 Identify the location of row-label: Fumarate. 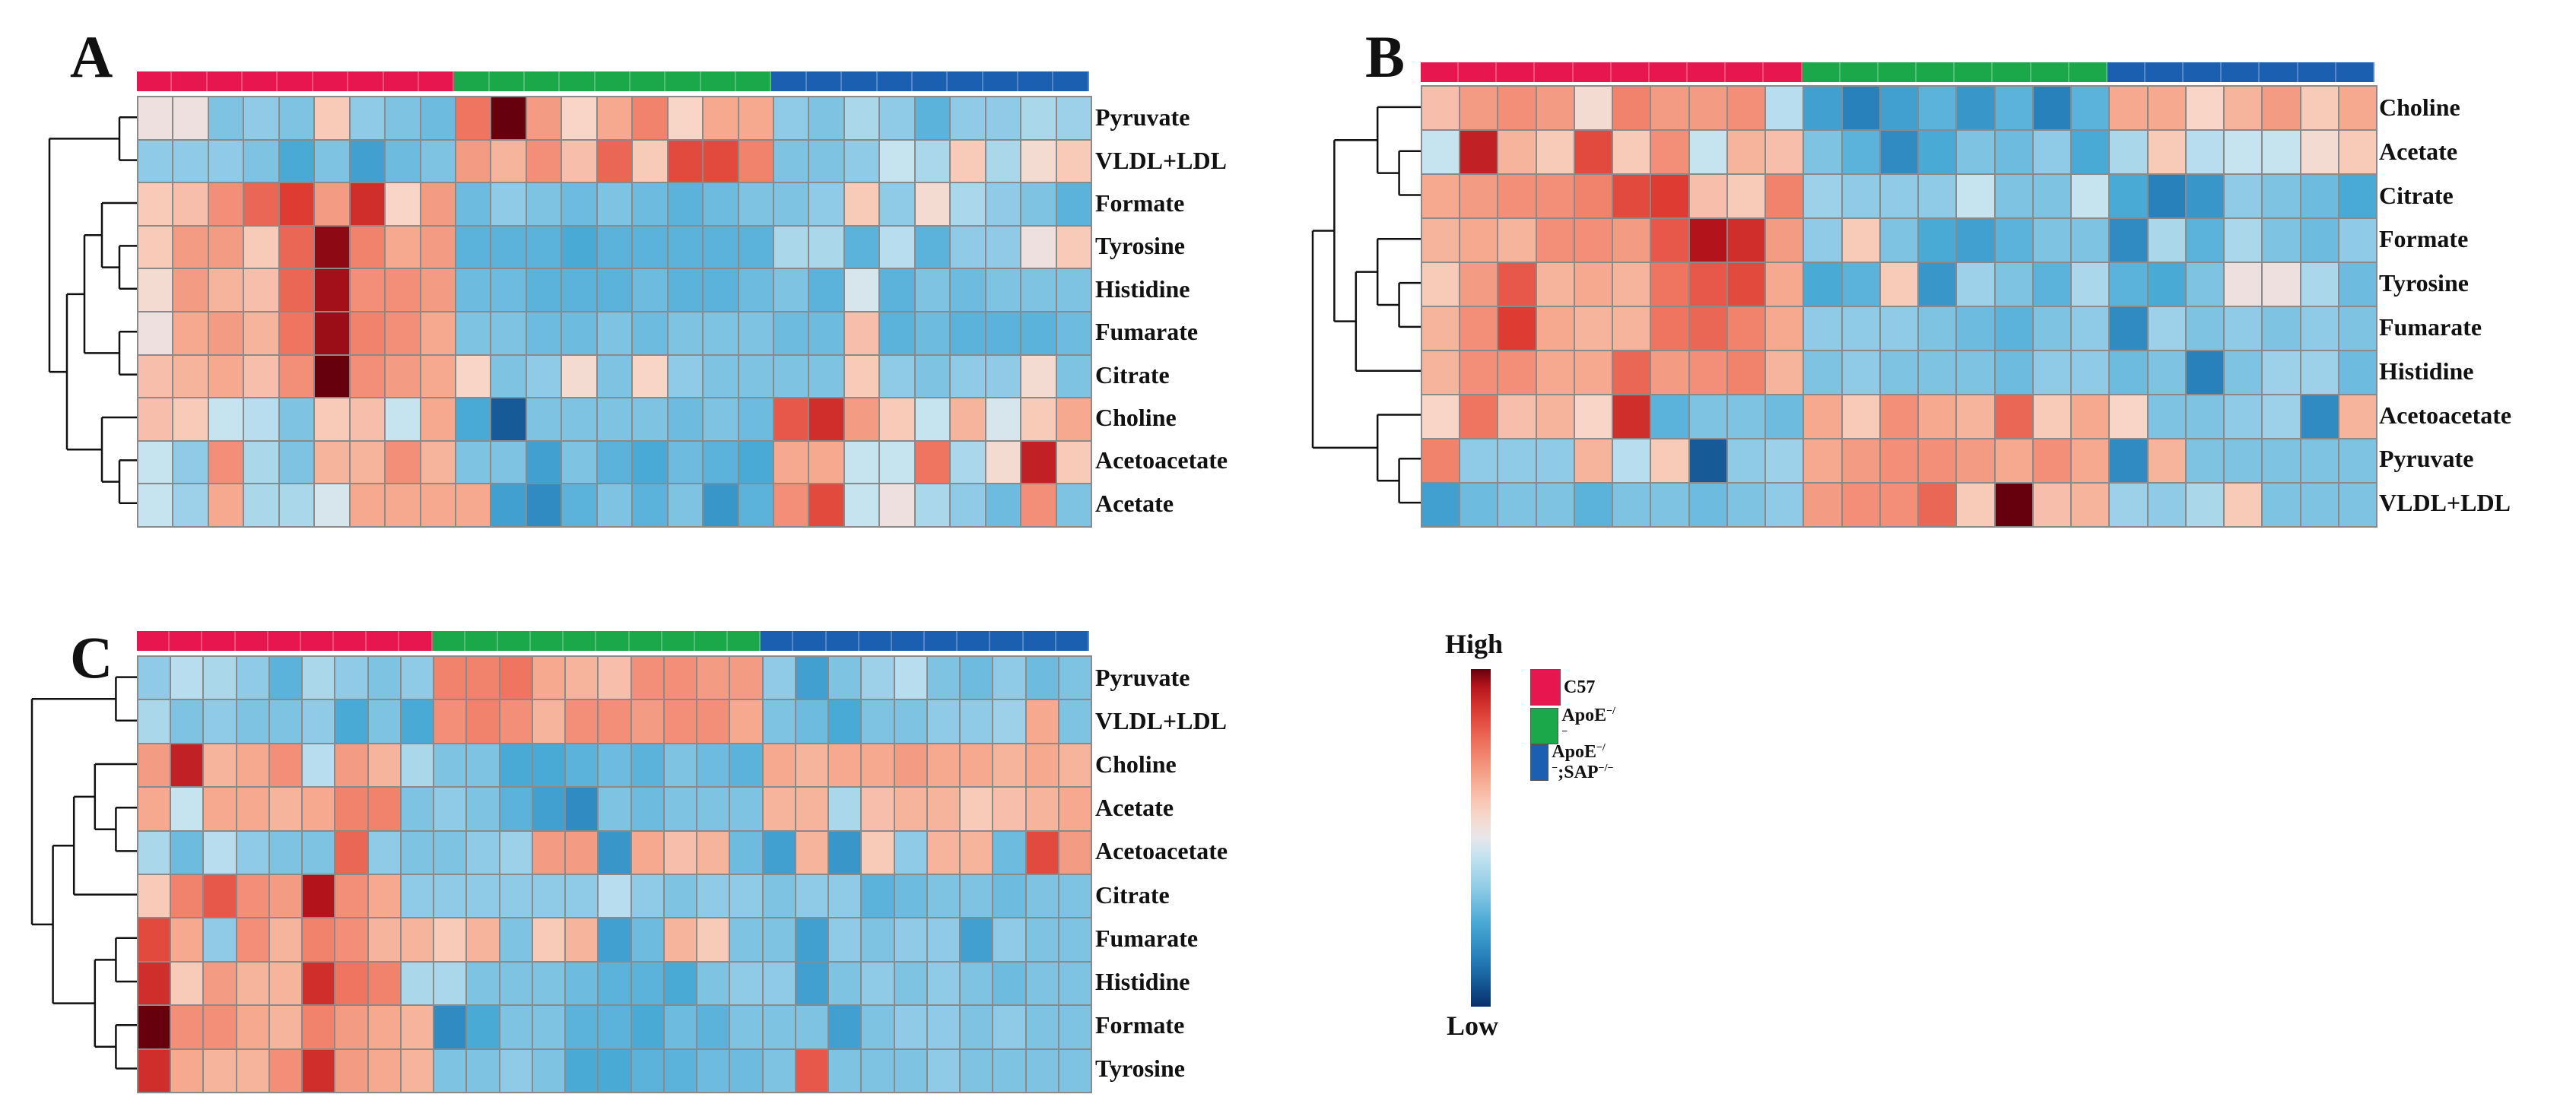
(1147, 332).